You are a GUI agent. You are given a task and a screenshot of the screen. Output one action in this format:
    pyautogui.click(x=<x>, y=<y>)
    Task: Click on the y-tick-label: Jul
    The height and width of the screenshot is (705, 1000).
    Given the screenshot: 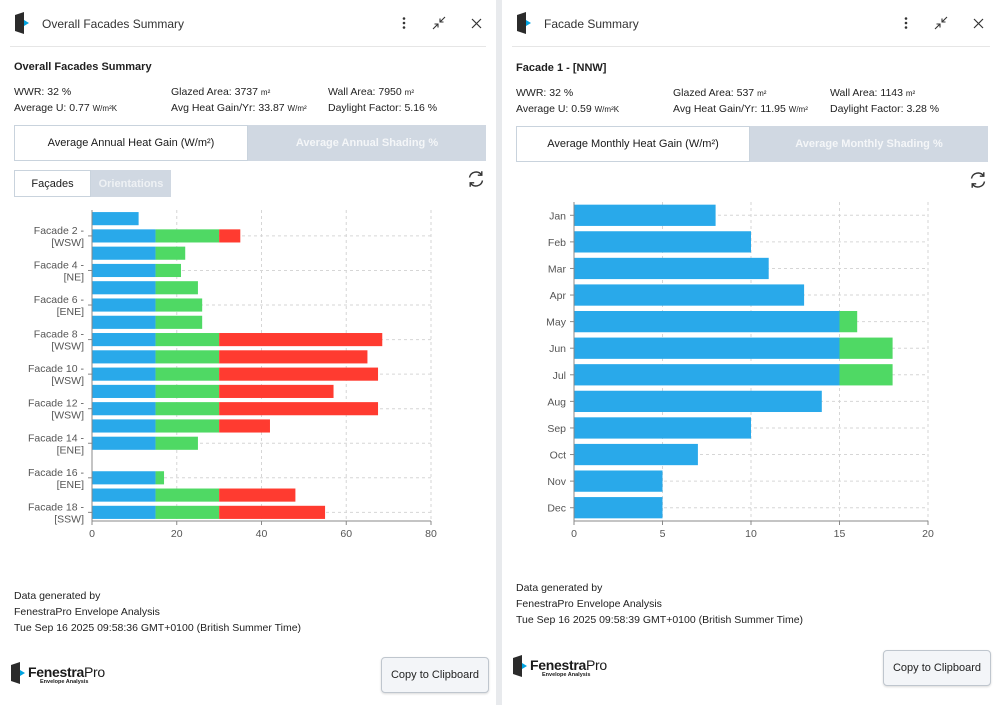 What is the action you would take?
    pyautogui.click(x=559, y=376)
    